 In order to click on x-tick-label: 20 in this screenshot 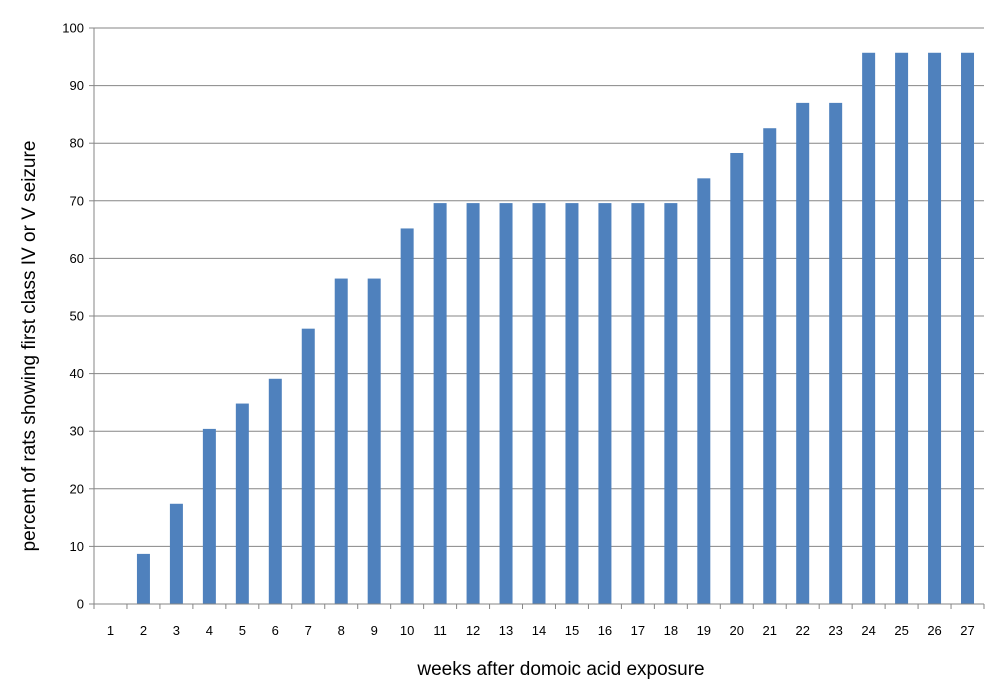, I will do `click(737, 630)`.